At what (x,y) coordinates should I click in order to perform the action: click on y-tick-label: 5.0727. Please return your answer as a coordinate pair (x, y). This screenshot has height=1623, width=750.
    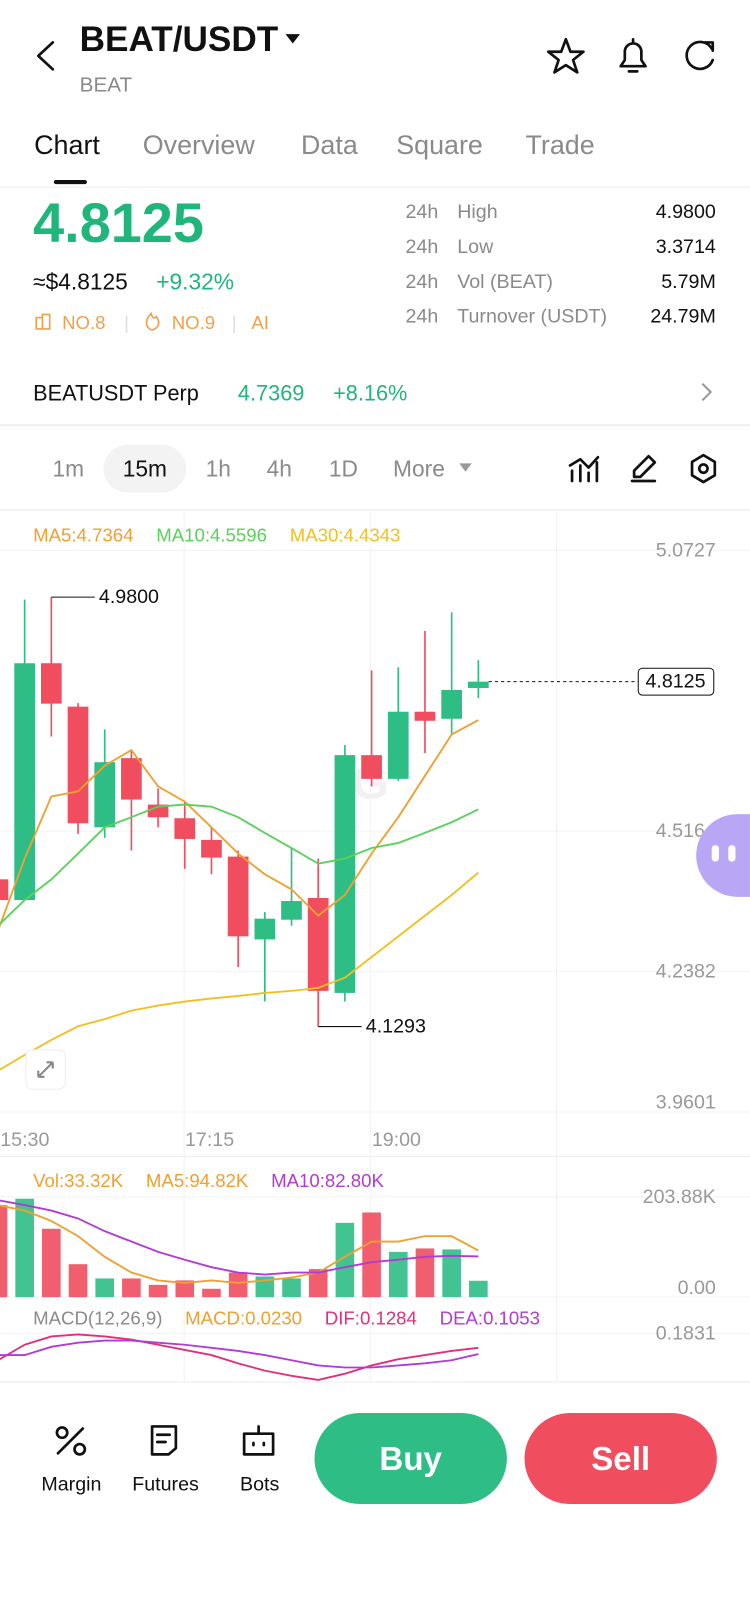
    Looking at the image, I should click on (686, 550).